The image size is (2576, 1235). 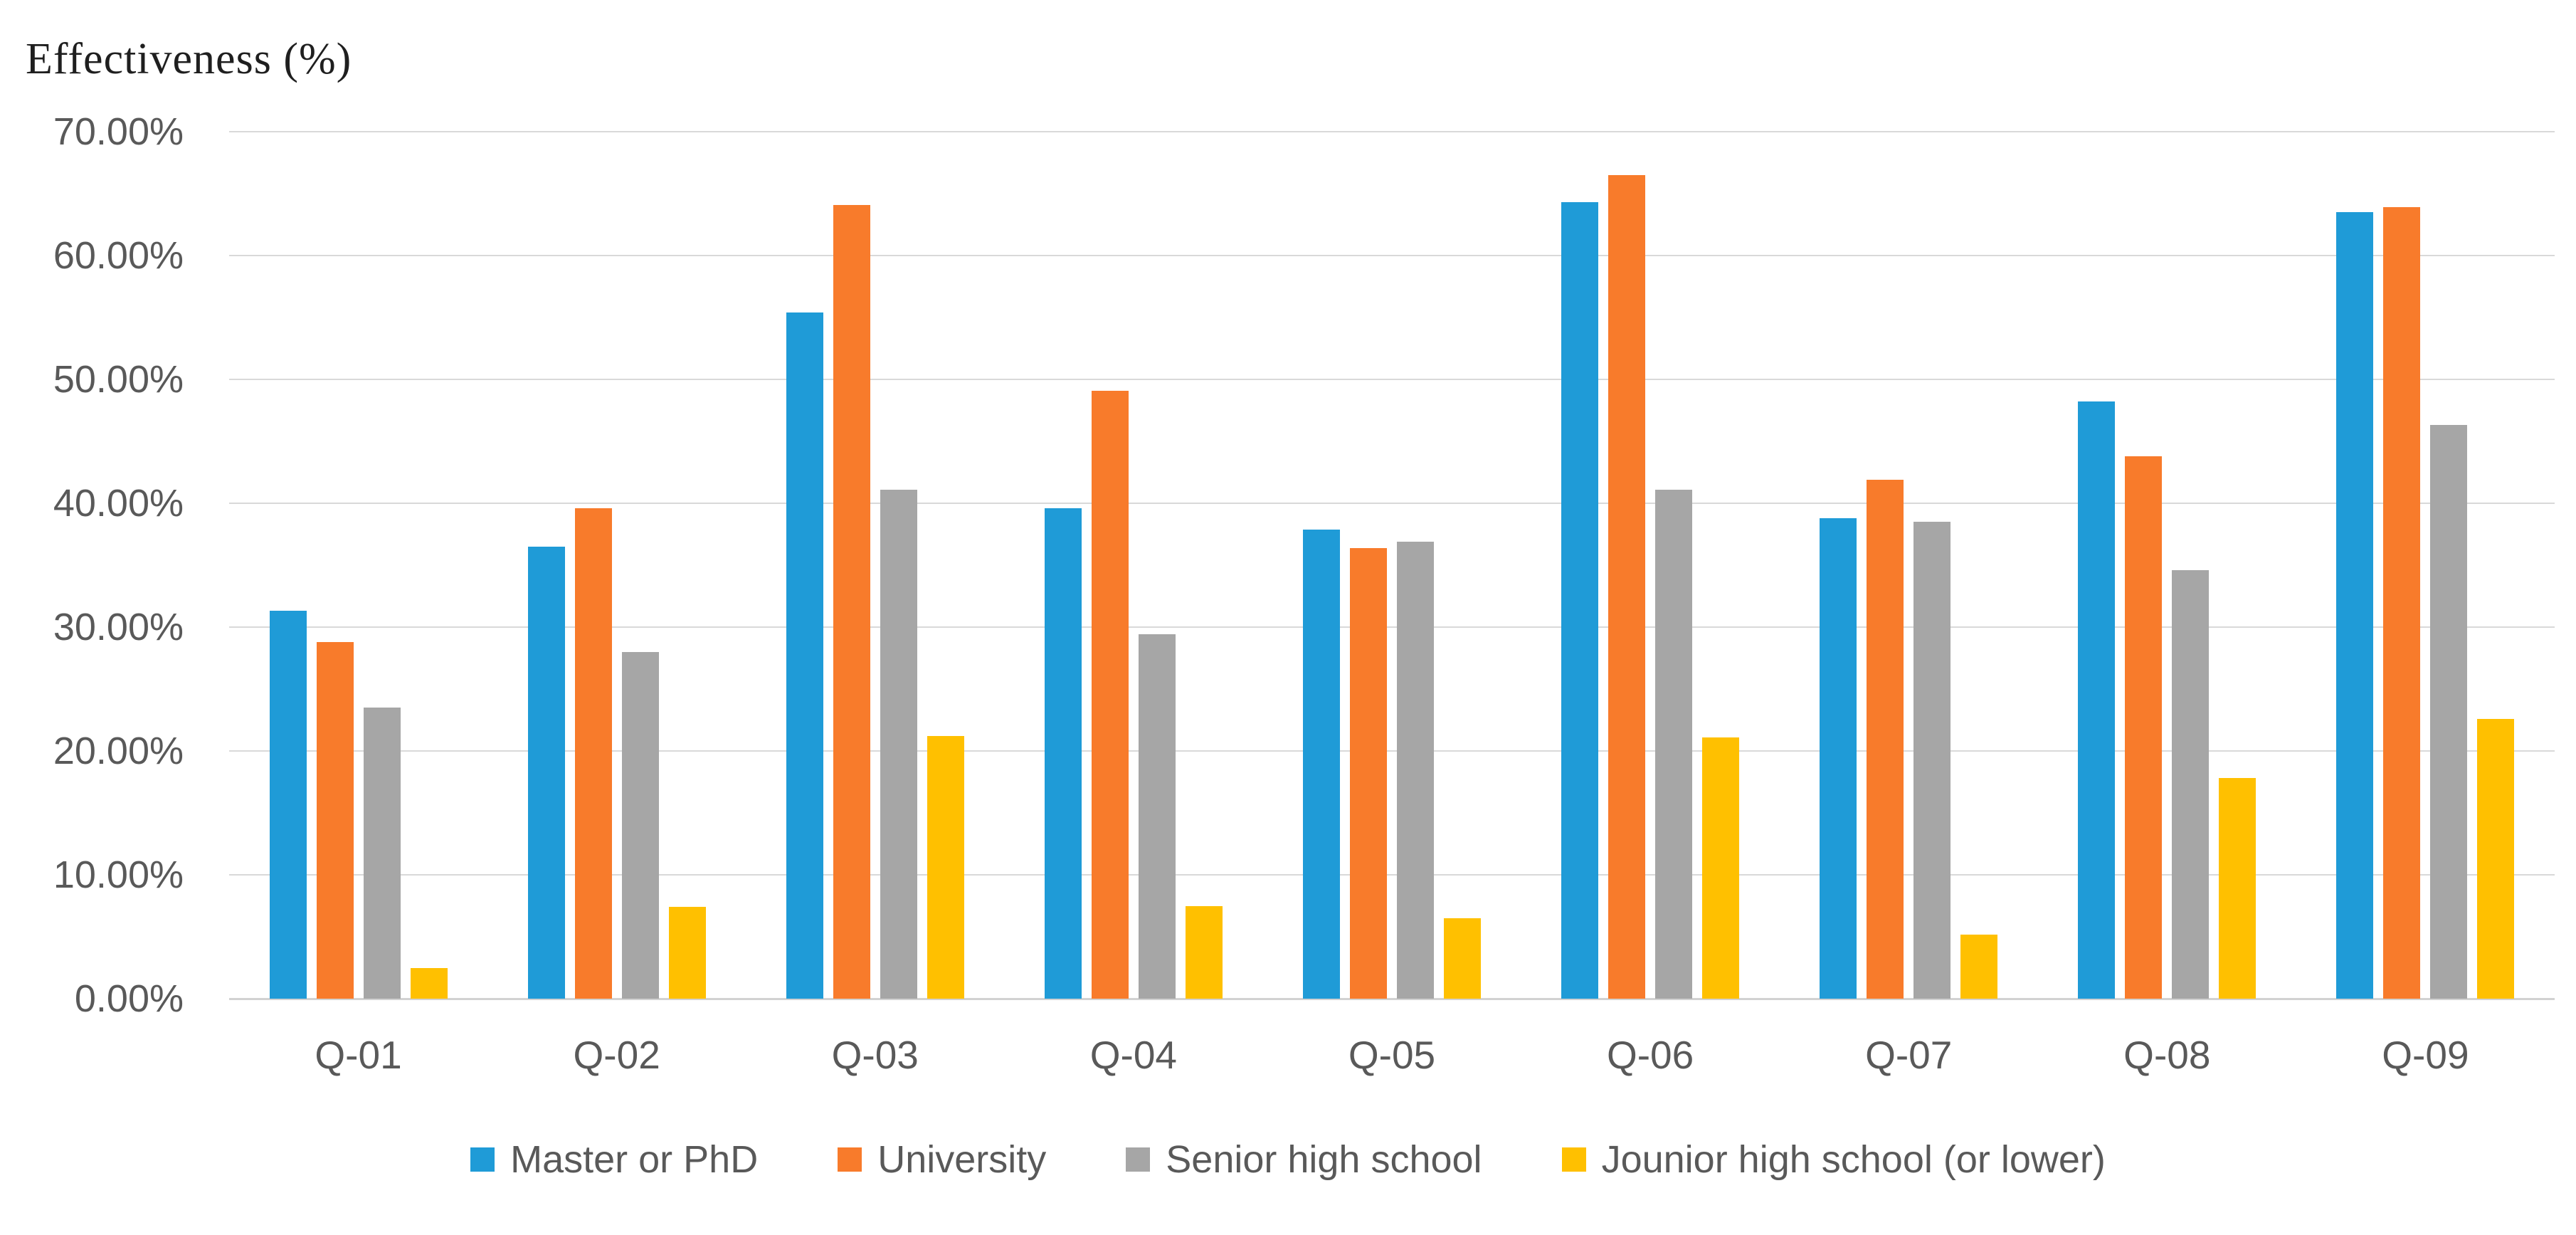 I want to click on legend-swatch-master-or-phd, so click(x=482, y=1160).